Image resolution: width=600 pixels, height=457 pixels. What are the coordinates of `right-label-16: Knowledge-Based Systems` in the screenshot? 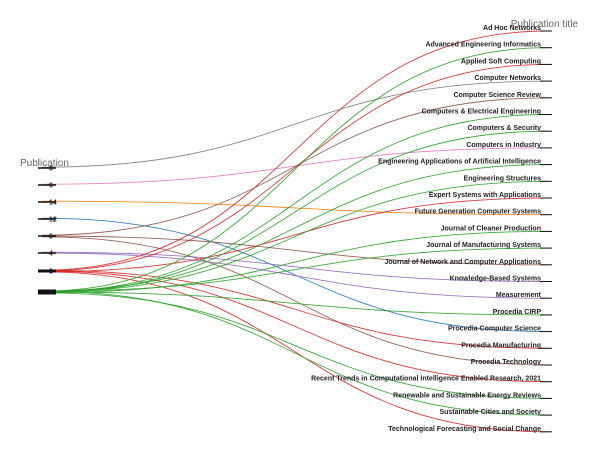 It's located at (496, 279).